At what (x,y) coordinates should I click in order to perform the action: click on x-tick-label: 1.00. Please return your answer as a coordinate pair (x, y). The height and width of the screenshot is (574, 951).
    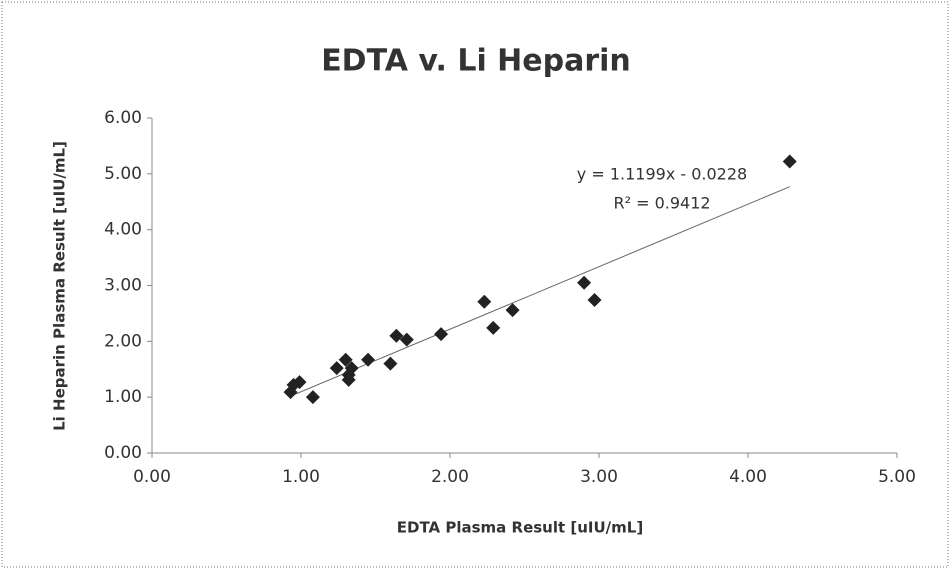
    Looking at the image, I should click on (301, 477).